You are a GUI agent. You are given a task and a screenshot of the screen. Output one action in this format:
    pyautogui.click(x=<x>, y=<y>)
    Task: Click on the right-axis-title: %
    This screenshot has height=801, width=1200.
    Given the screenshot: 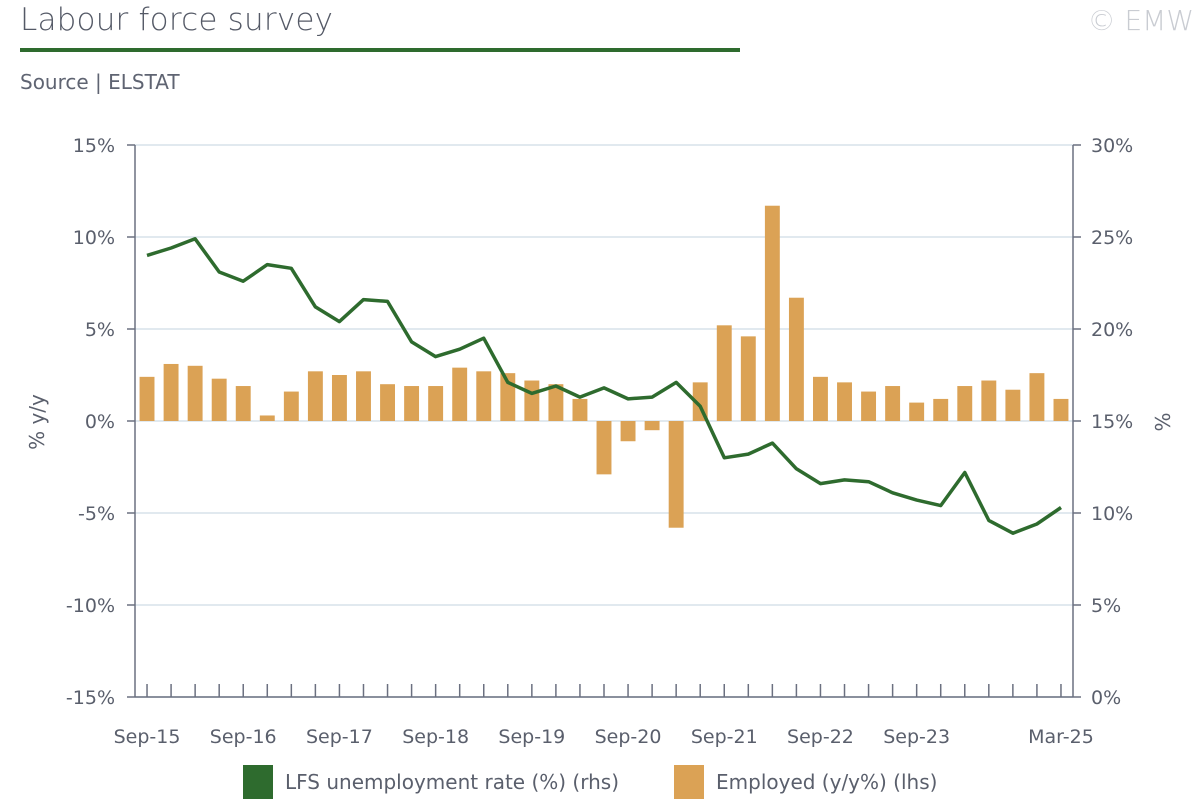 What is the action you would take?
    pyautogui.click(x=1163, y=421)
    